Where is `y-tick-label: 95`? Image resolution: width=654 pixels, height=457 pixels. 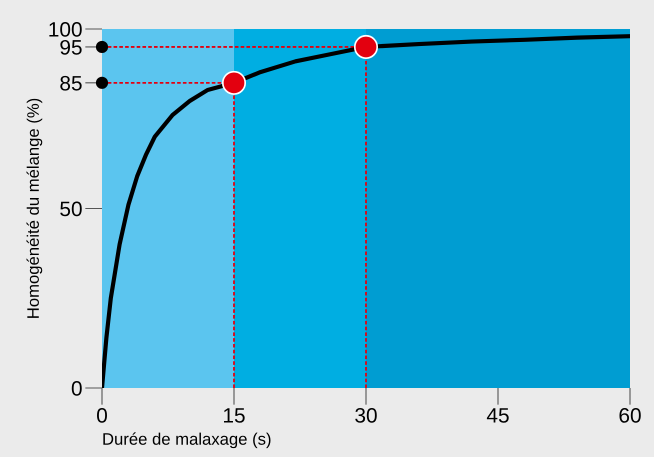
y-tick-label: 95 is located at coordinates (71, 47).